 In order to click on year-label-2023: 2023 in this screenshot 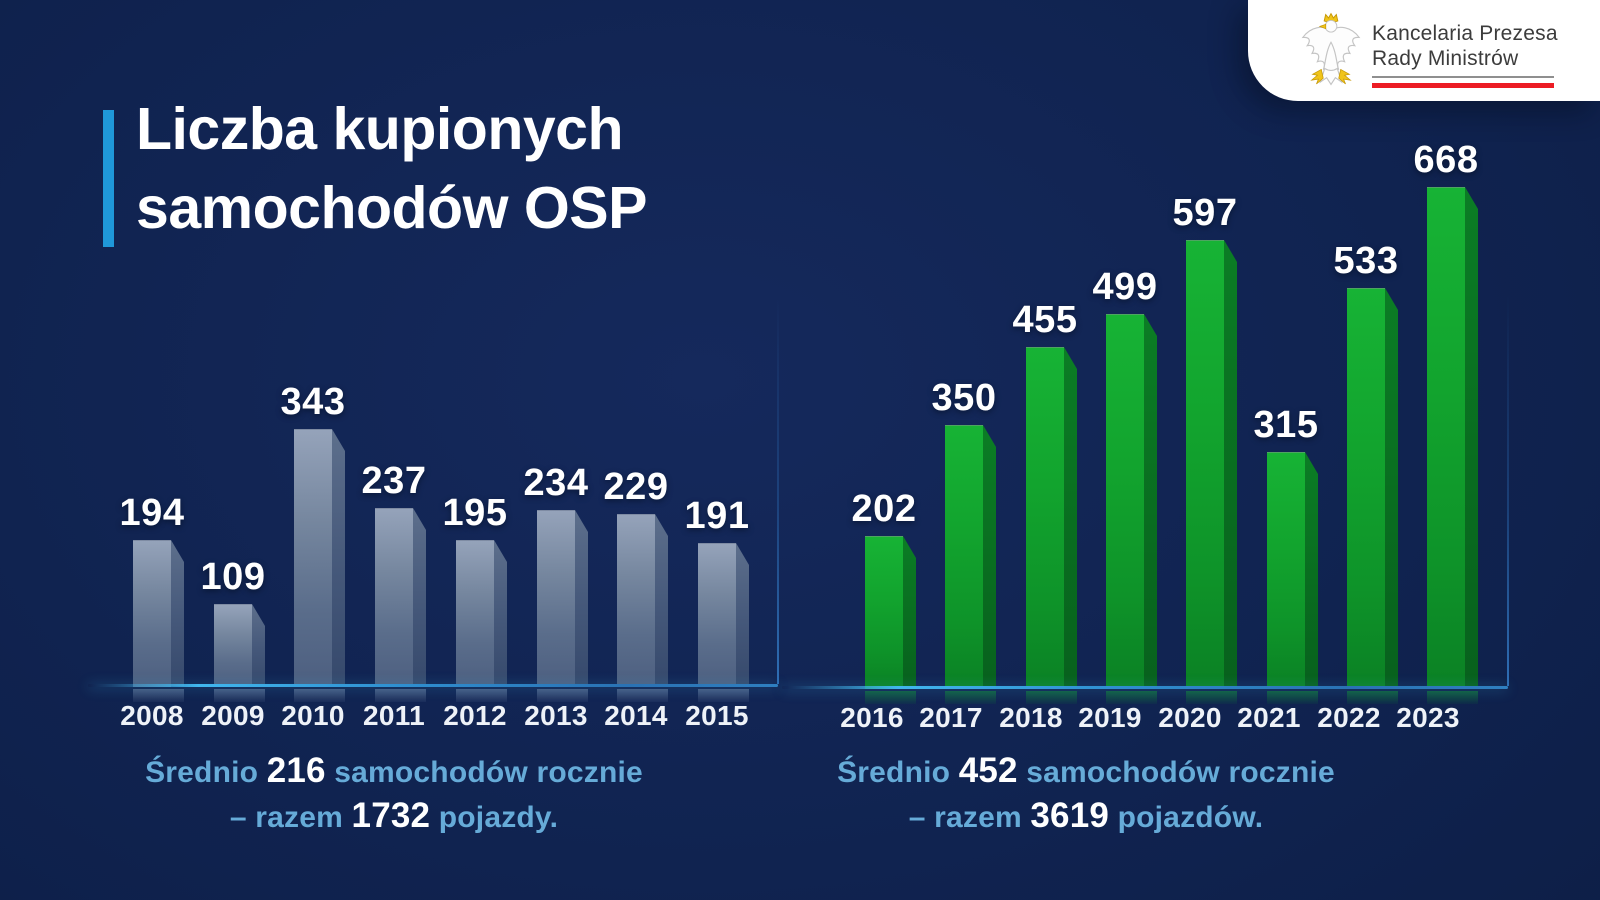, I will do `click(1428, 717)`.